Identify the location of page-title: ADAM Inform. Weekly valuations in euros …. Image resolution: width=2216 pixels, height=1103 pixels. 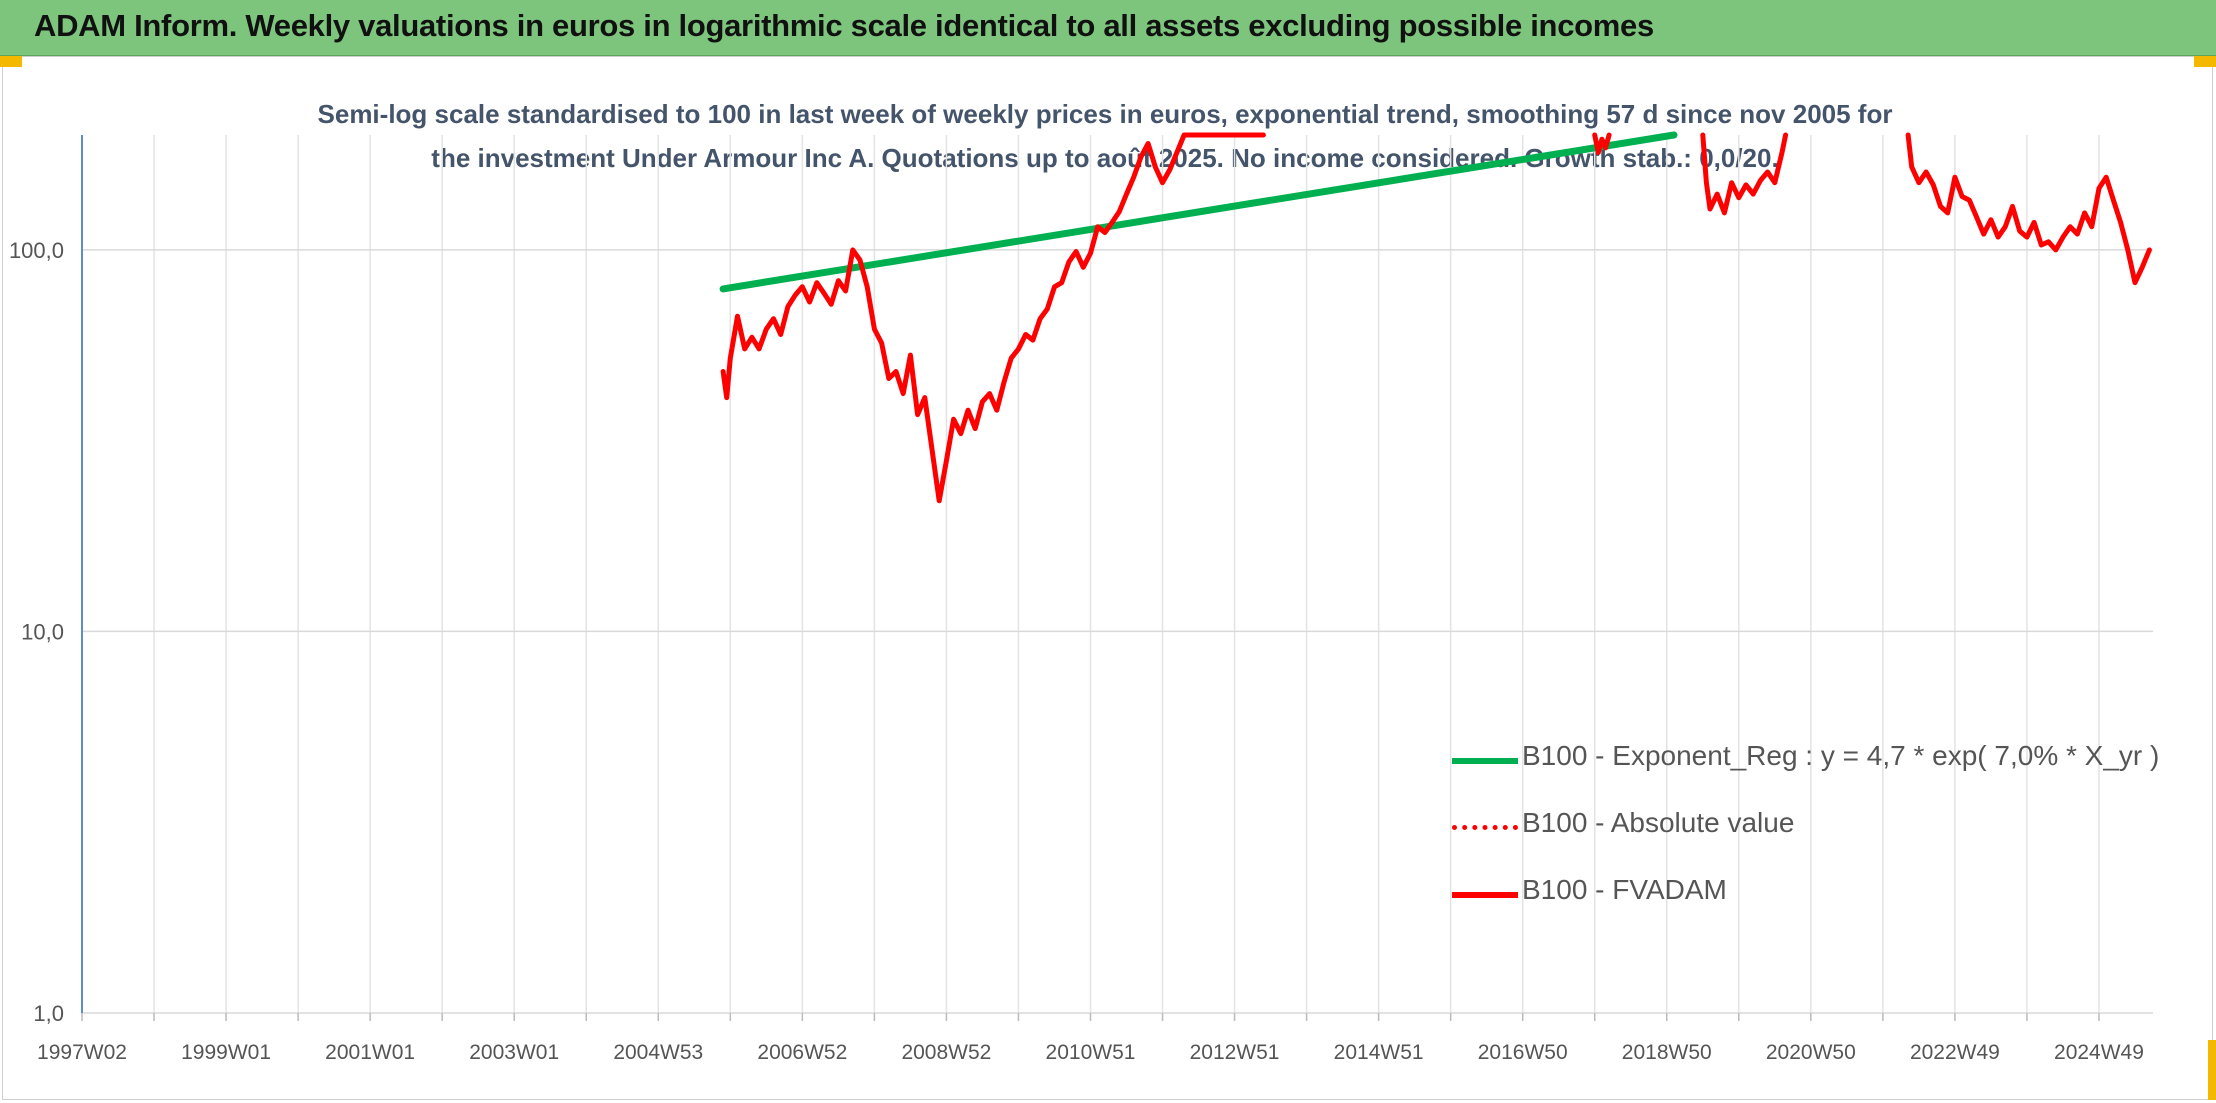
(844, 25).